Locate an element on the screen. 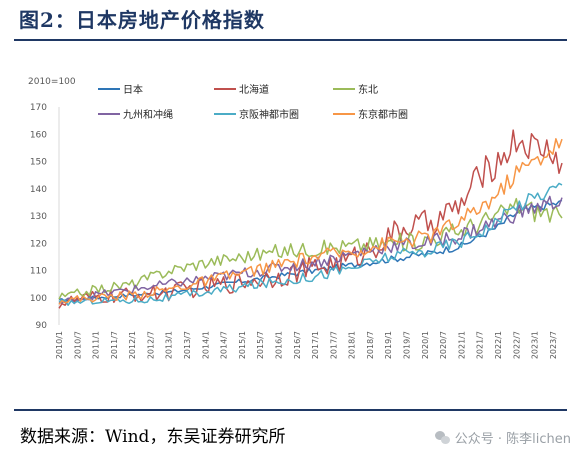  y-axis-ticks: 90 100 110 120 130 140 150 160 170 is located at coordinates (38, 217).